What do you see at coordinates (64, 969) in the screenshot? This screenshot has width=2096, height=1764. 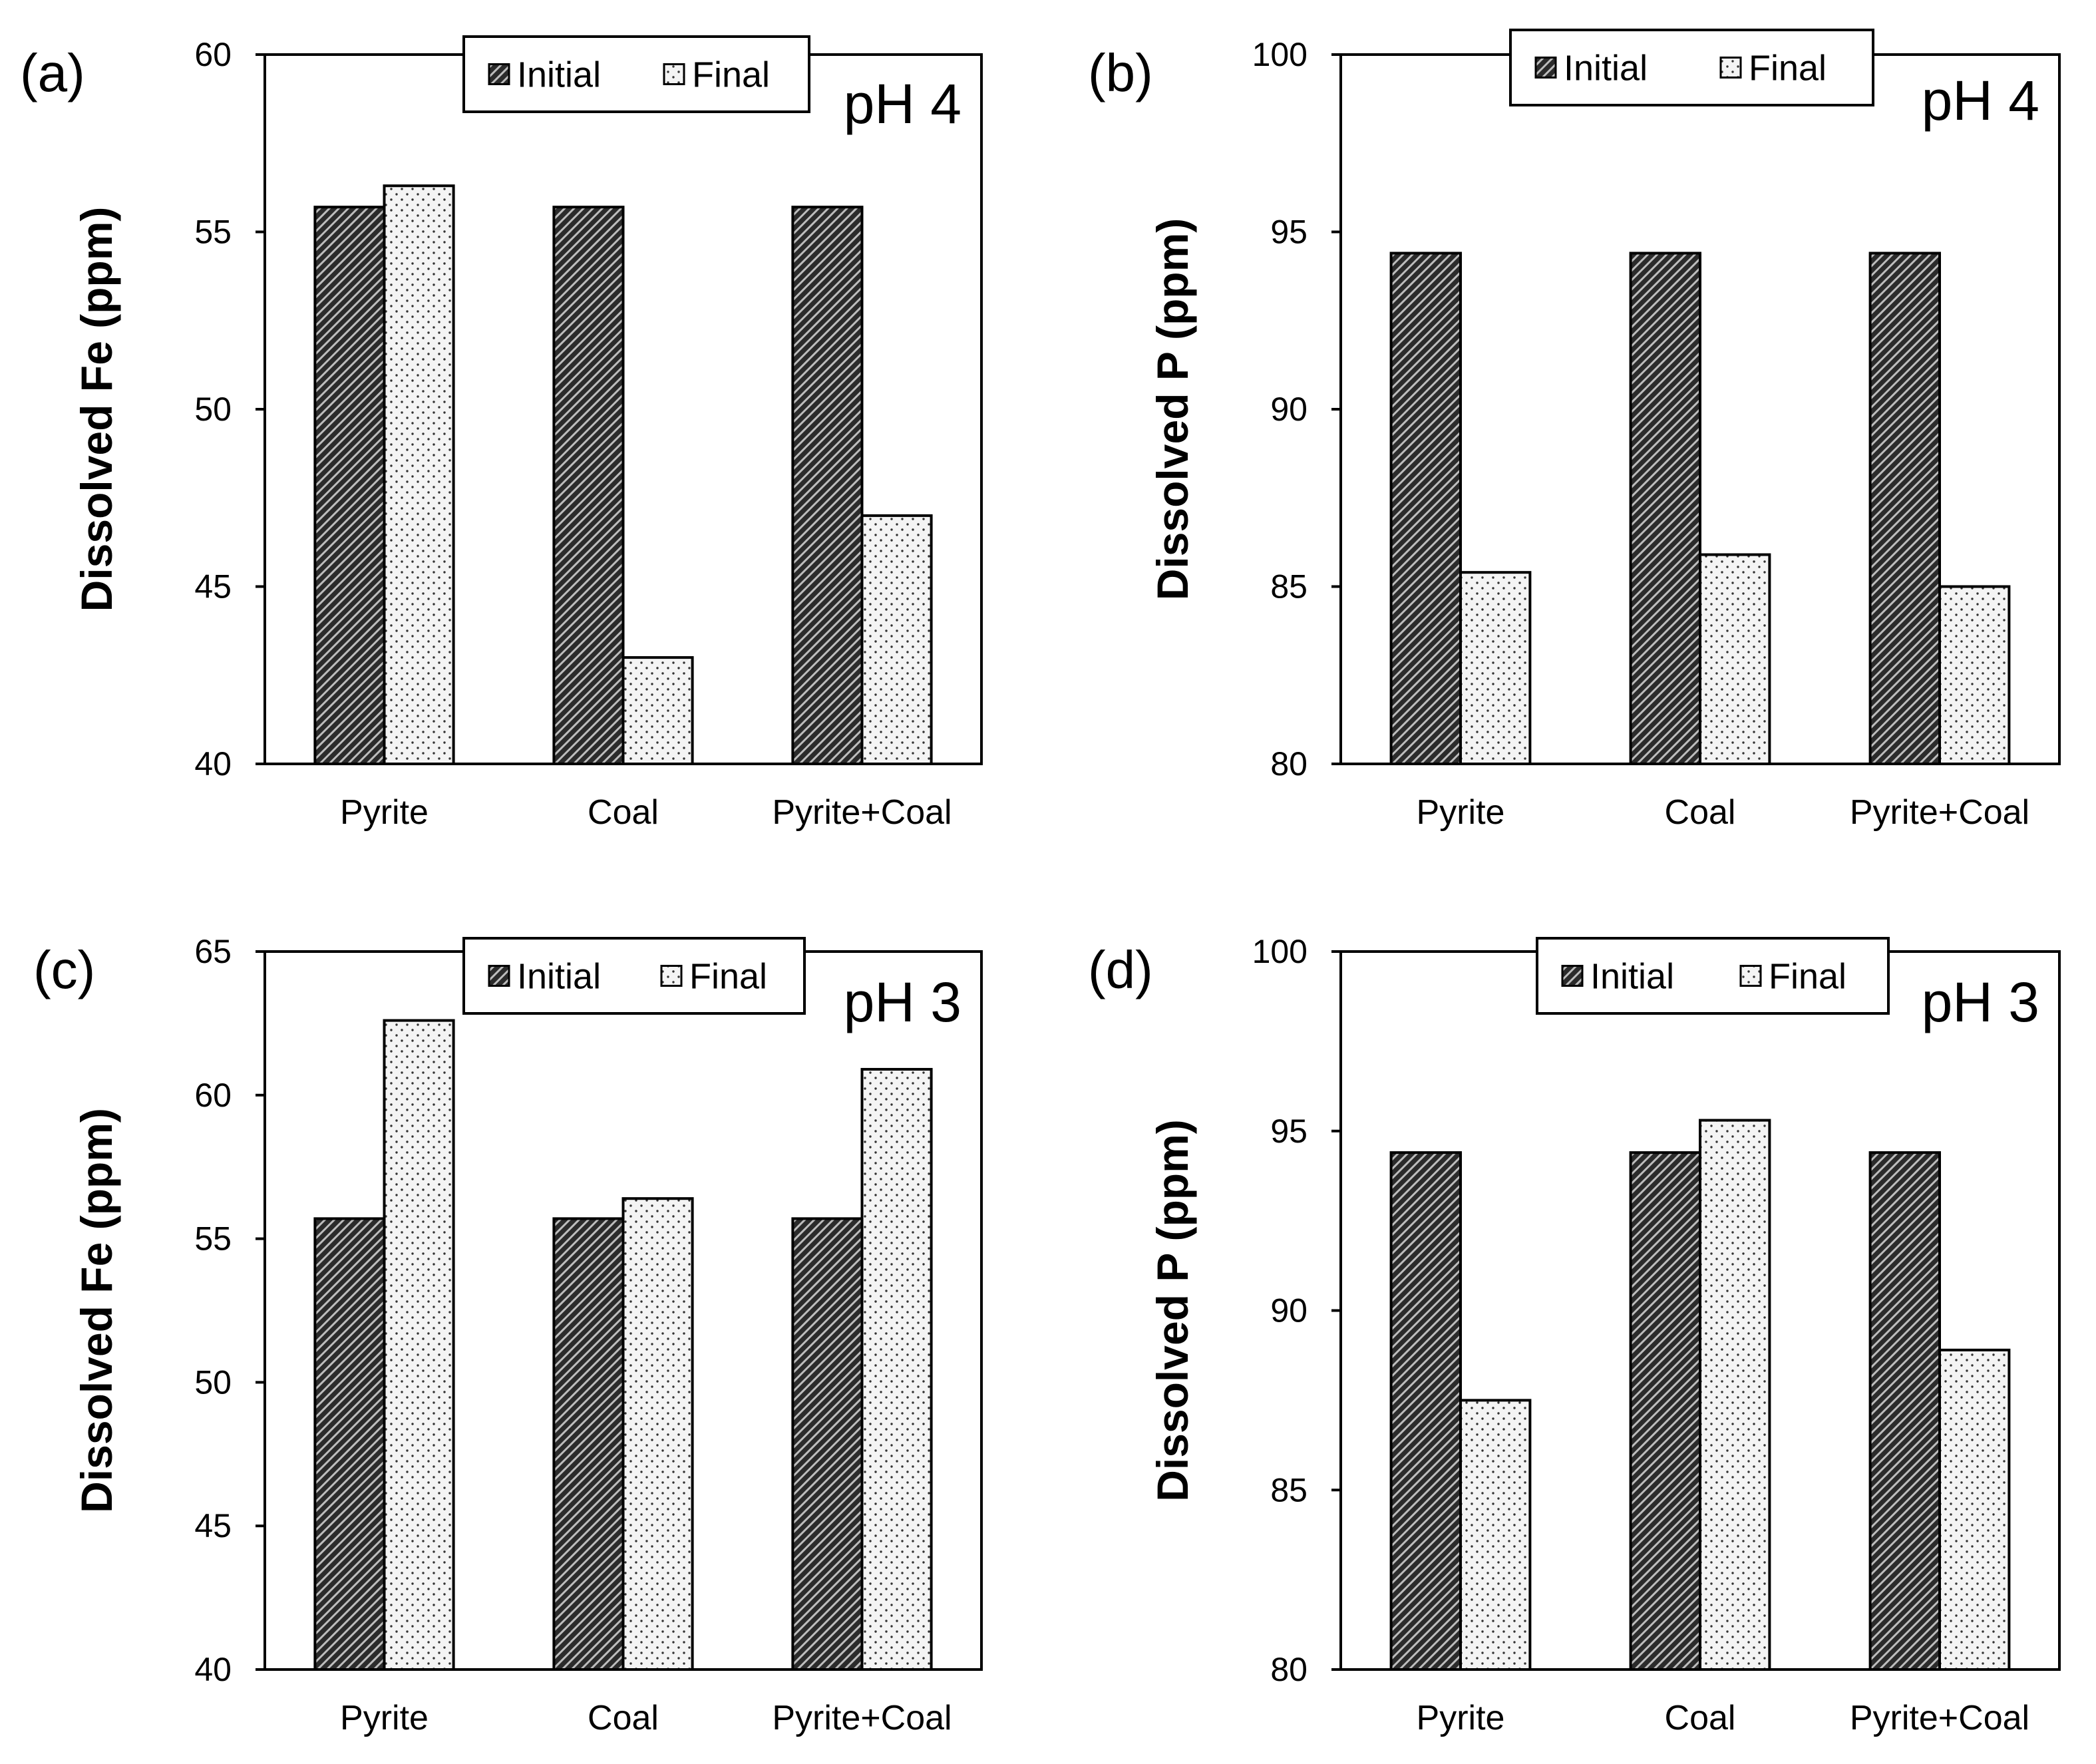 I see `panel-label: (c)` at bounding box center [64, 969].